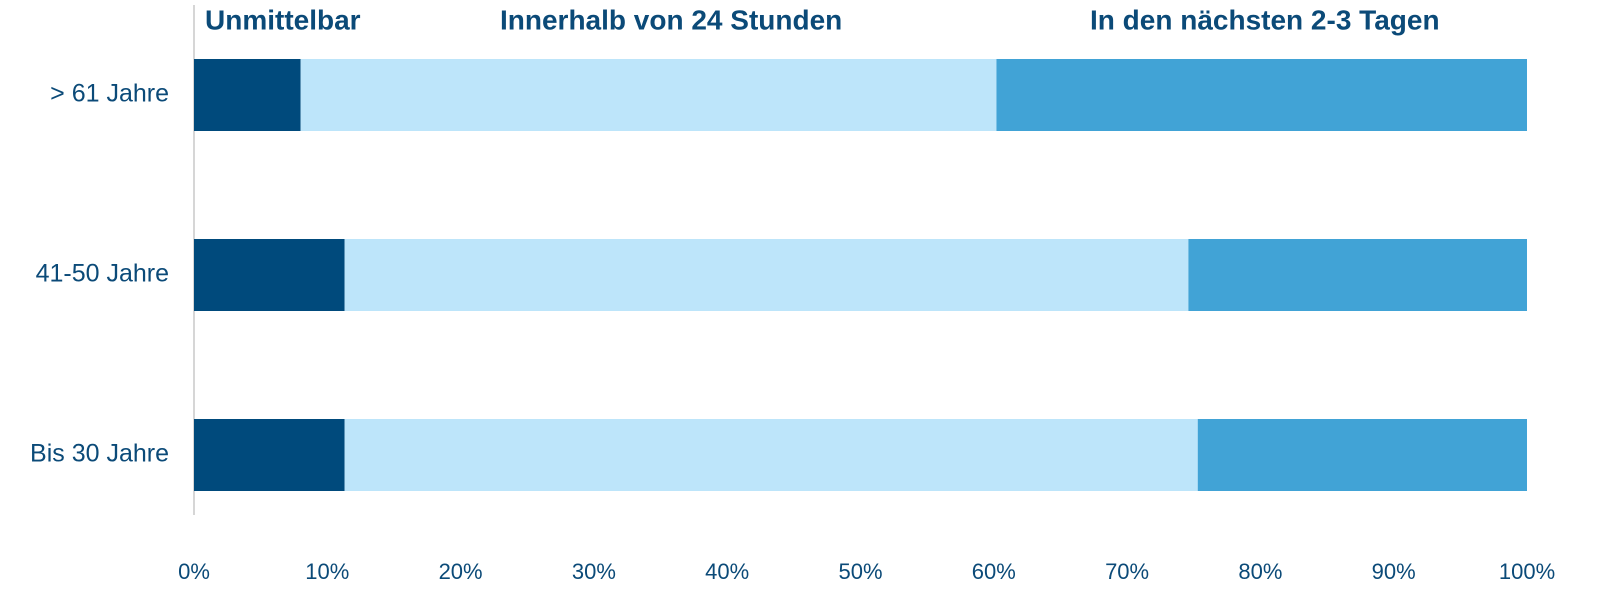  Describe the element at coordinates (461, 571) in the screenshot. I see `x-tick-label: 20%` at that location.